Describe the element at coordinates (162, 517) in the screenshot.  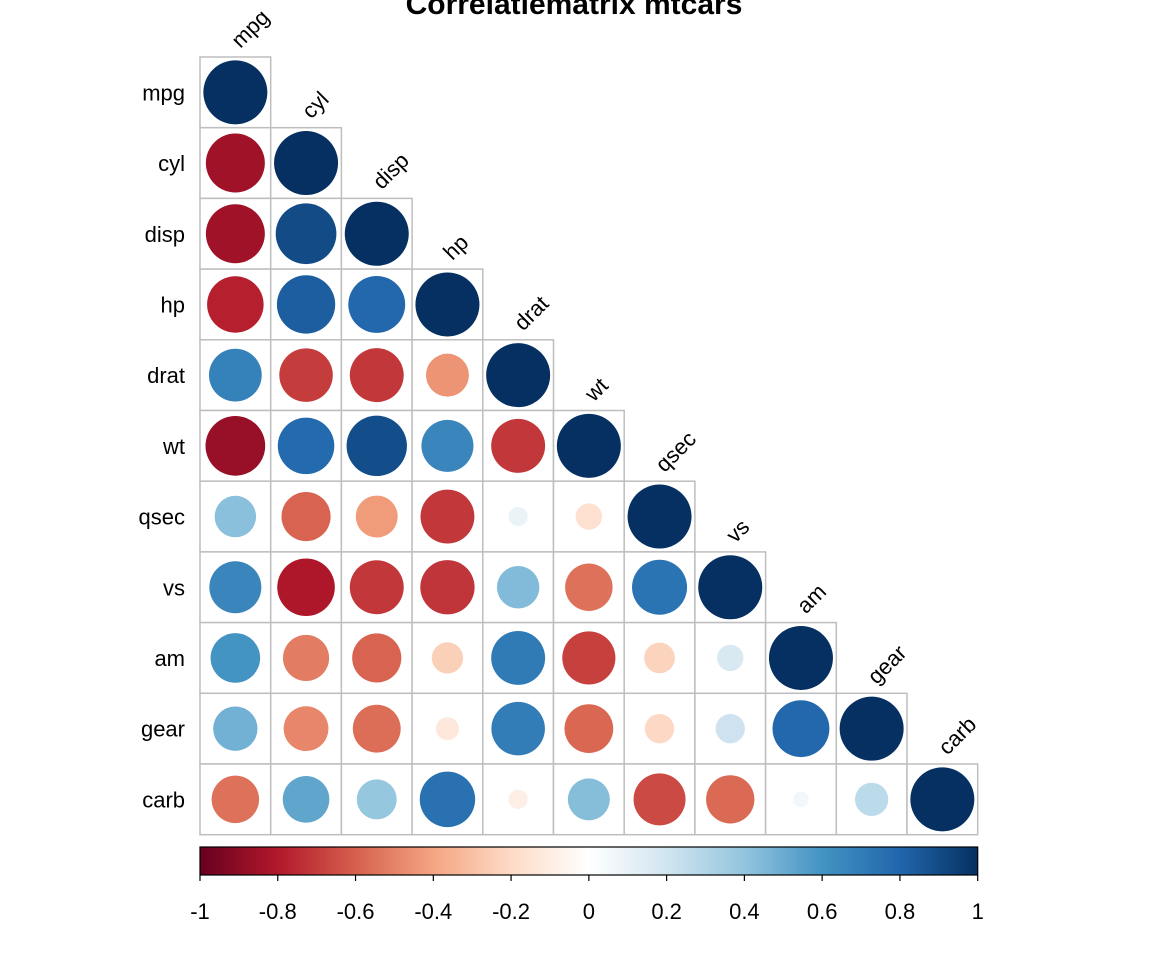
I see `row-label-qsec: qsec` at that location.